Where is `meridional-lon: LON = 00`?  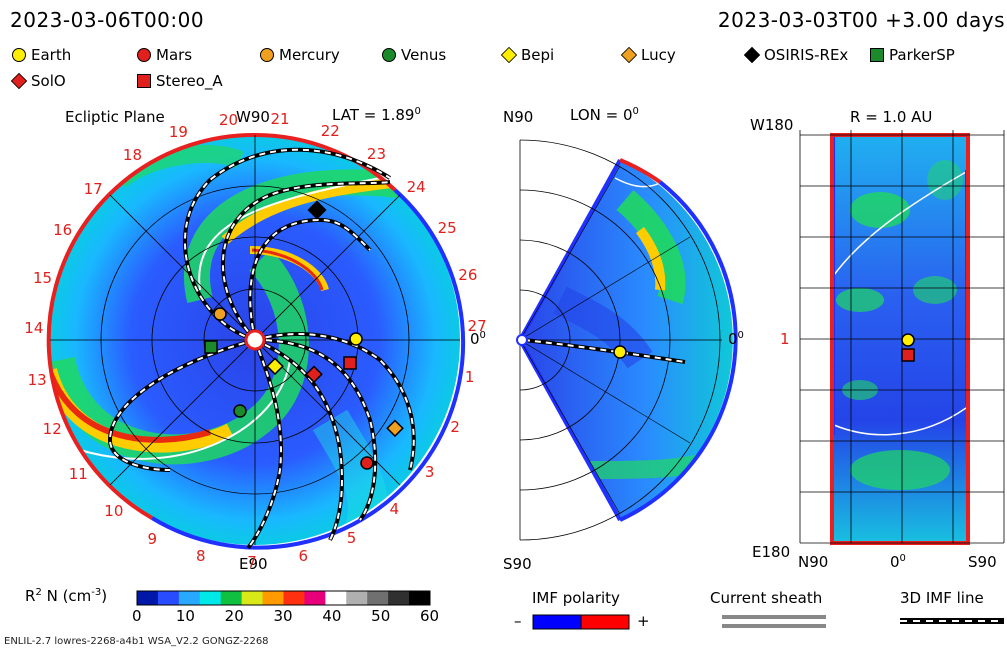 meridional-lon: LON = 00 is located at coordinates (604, 115).